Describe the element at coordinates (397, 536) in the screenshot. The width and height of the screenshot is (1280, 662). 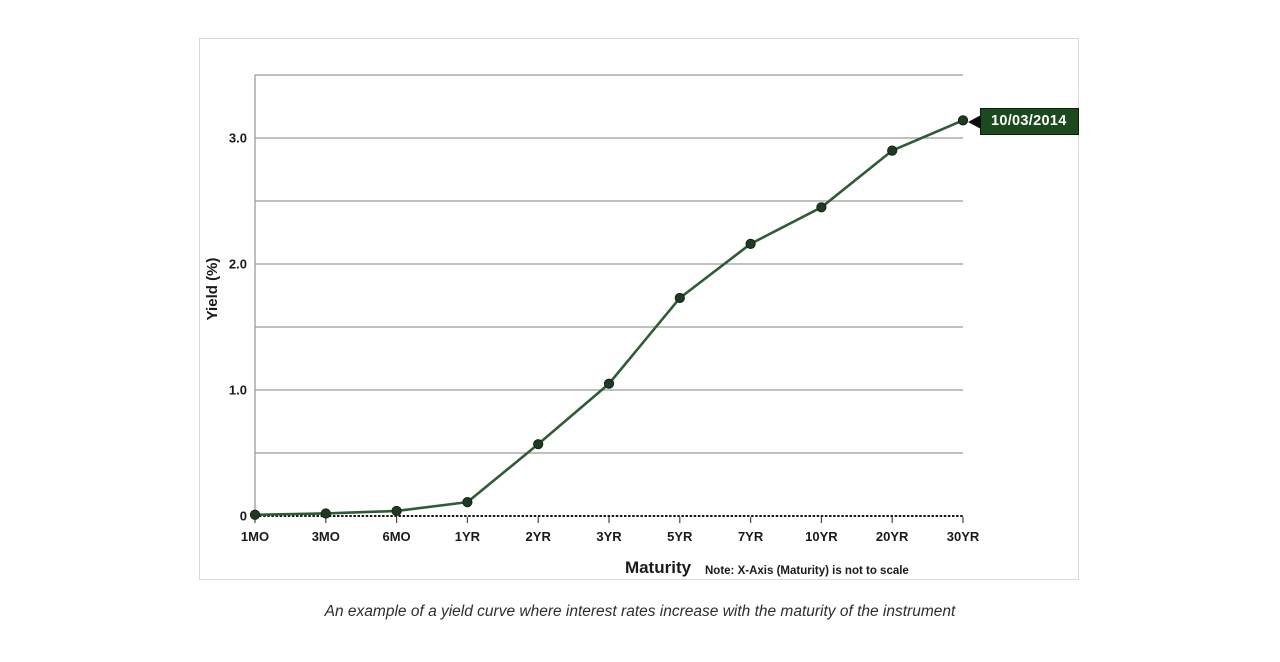
I see `x-tick-label: 6MO` at that location.